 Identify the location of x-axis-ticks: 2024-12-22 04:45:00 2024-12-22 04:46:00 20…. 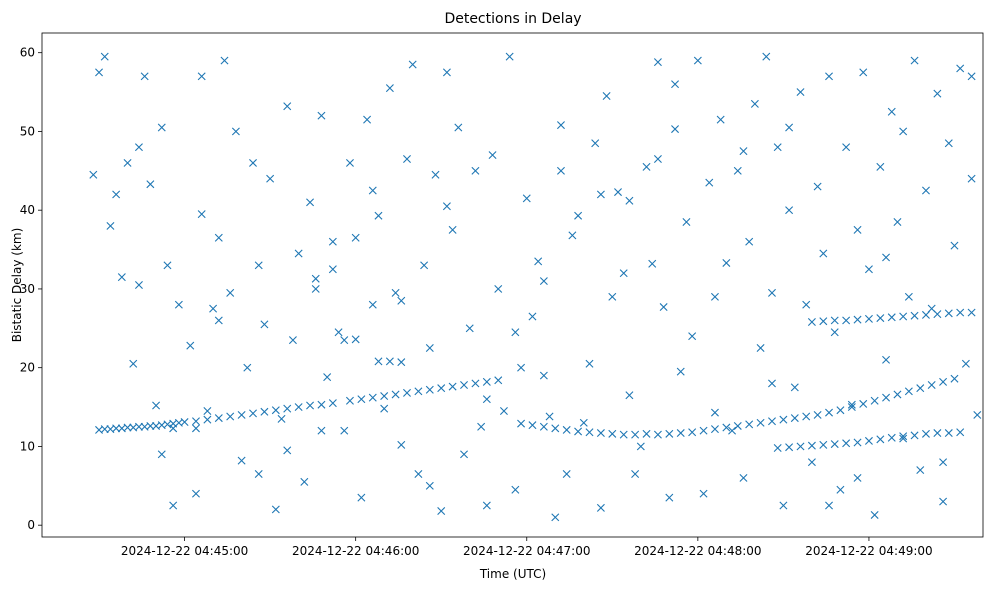
(527, 547).